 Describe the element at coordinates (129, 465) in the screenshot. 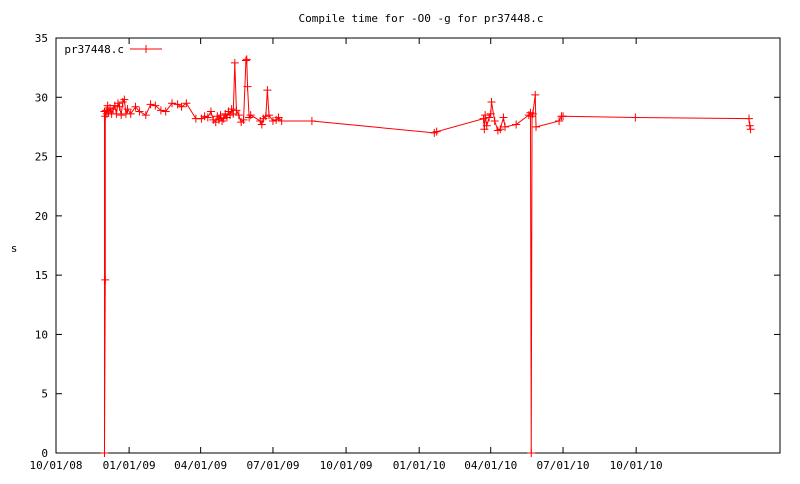

I see `x-tick-label: 01/01/09` at that location.